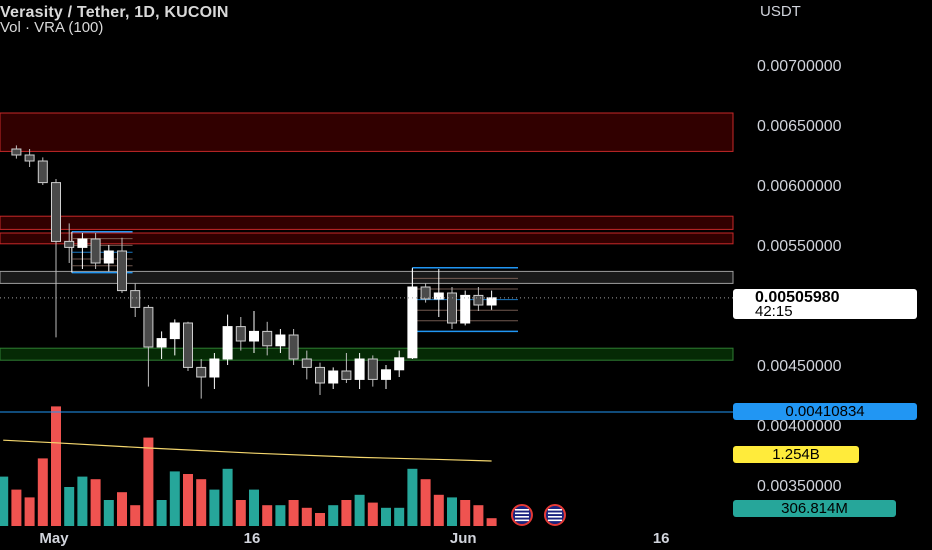 The image size is (932, 550). I want to click on us-flag-icon, so click(521, 515).